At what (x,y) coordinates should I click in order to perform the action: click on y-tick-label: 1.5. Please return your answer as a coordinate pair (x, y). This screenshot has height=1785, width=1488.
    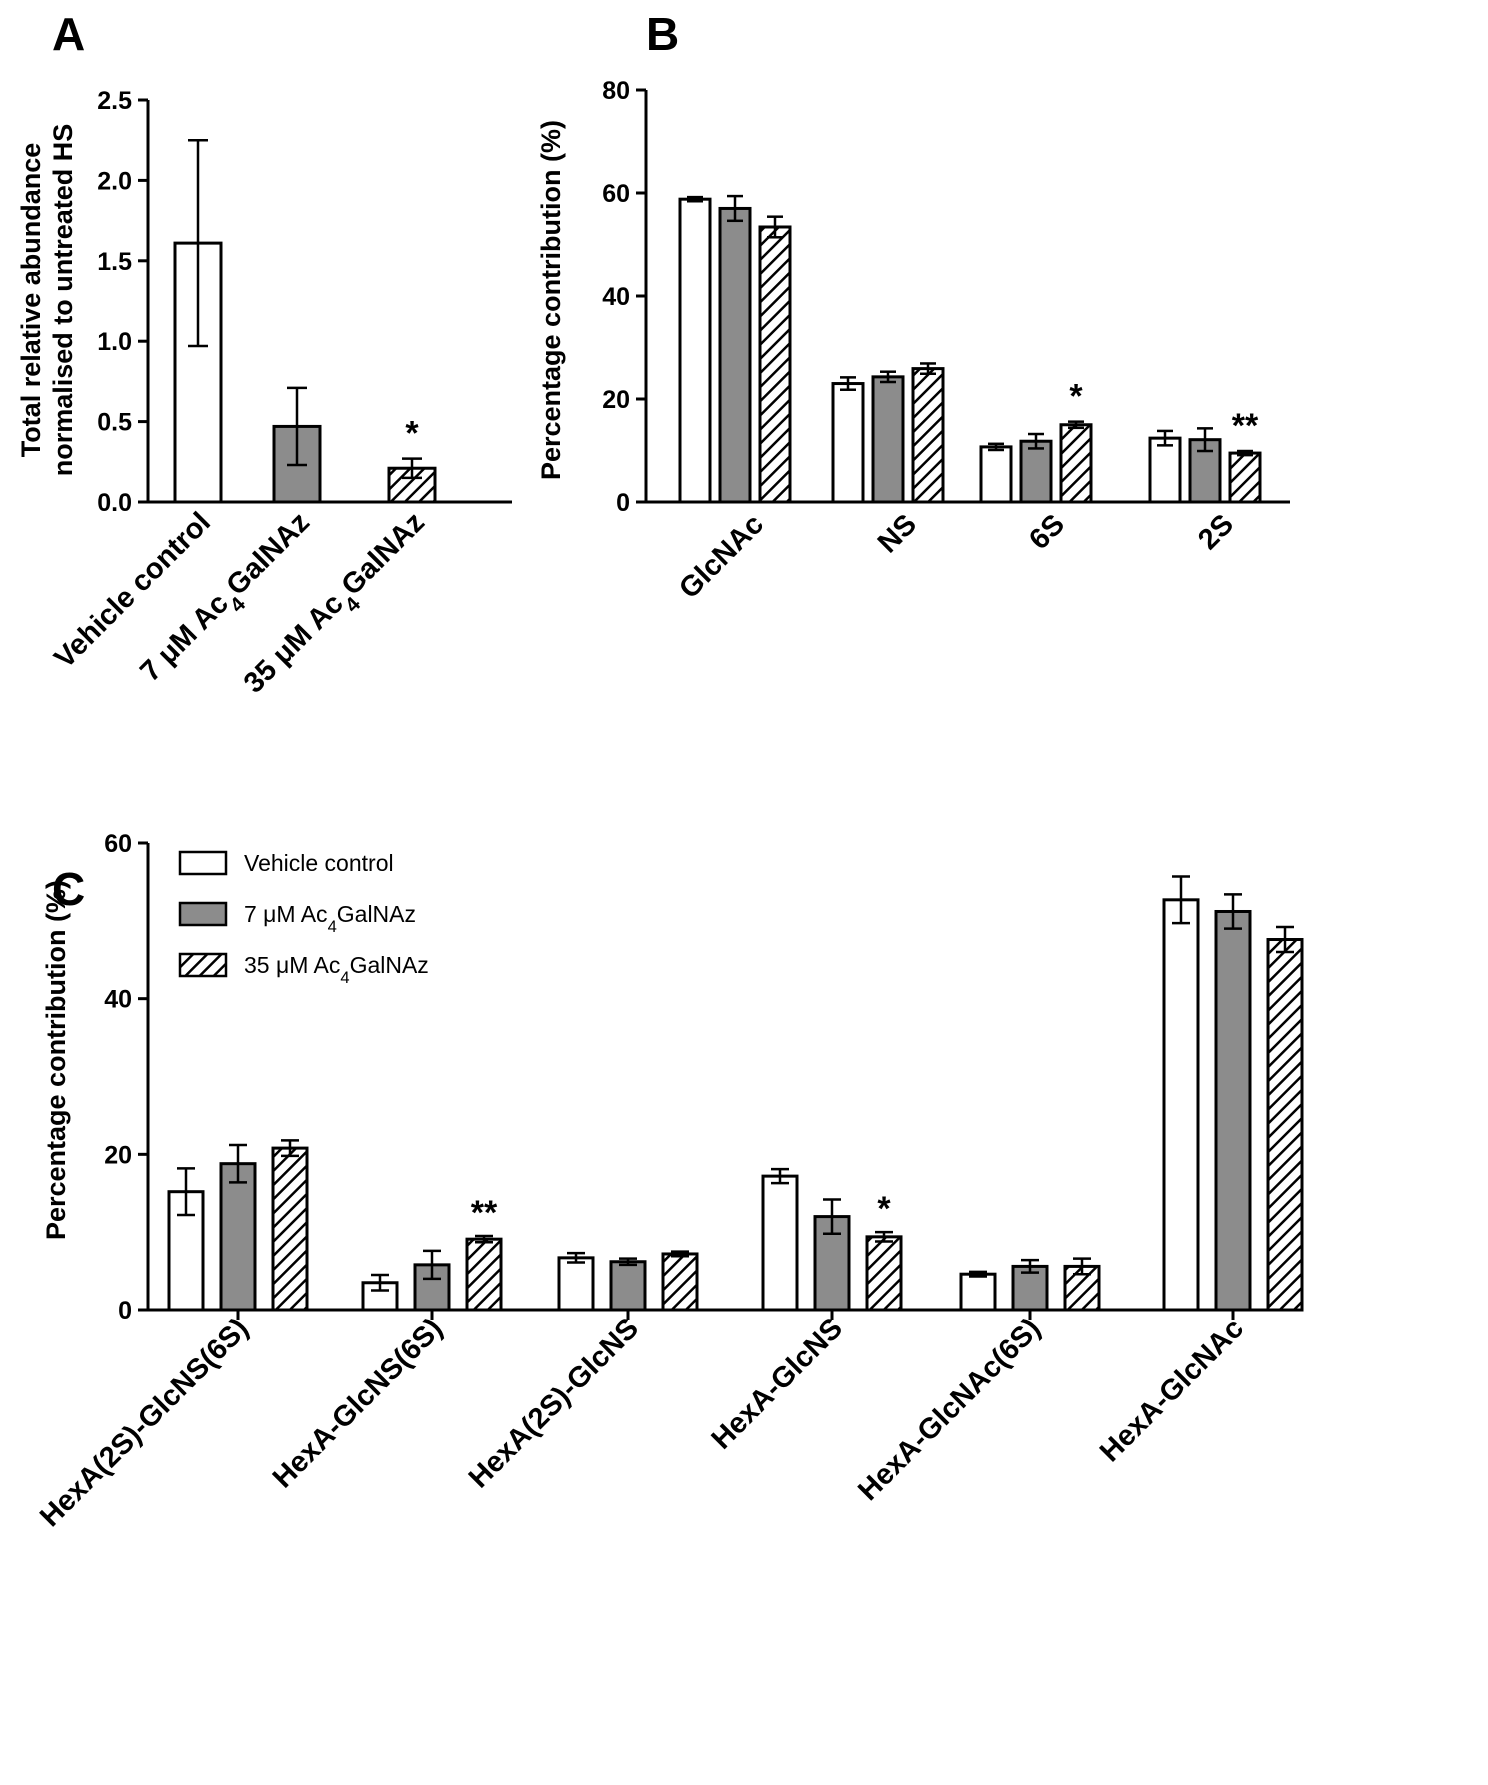
    Looking at the image, I should click on (114, 262).